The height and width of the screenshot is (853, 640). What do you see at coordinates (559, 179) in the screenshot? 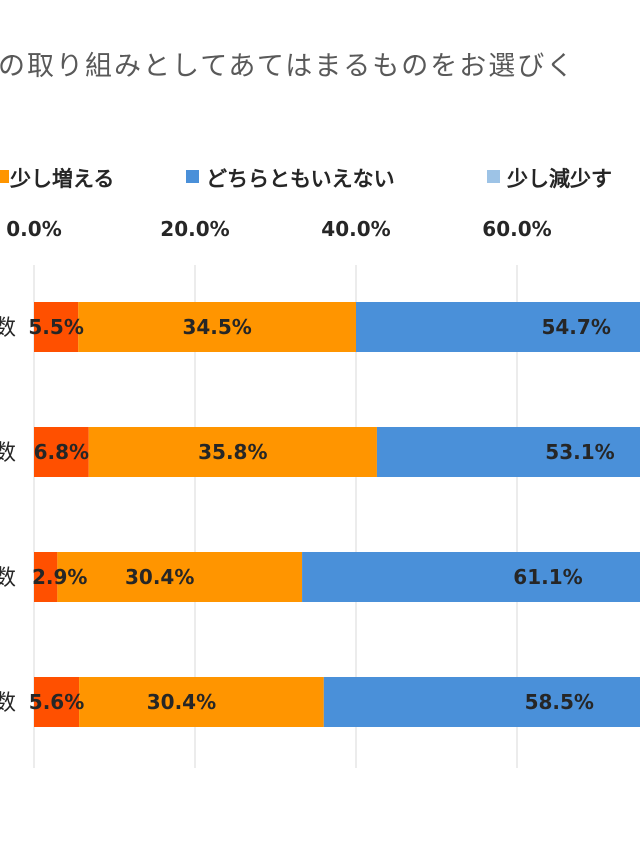
I see `legend-label-3: 少し減少す` at bounding box center [559, 179].